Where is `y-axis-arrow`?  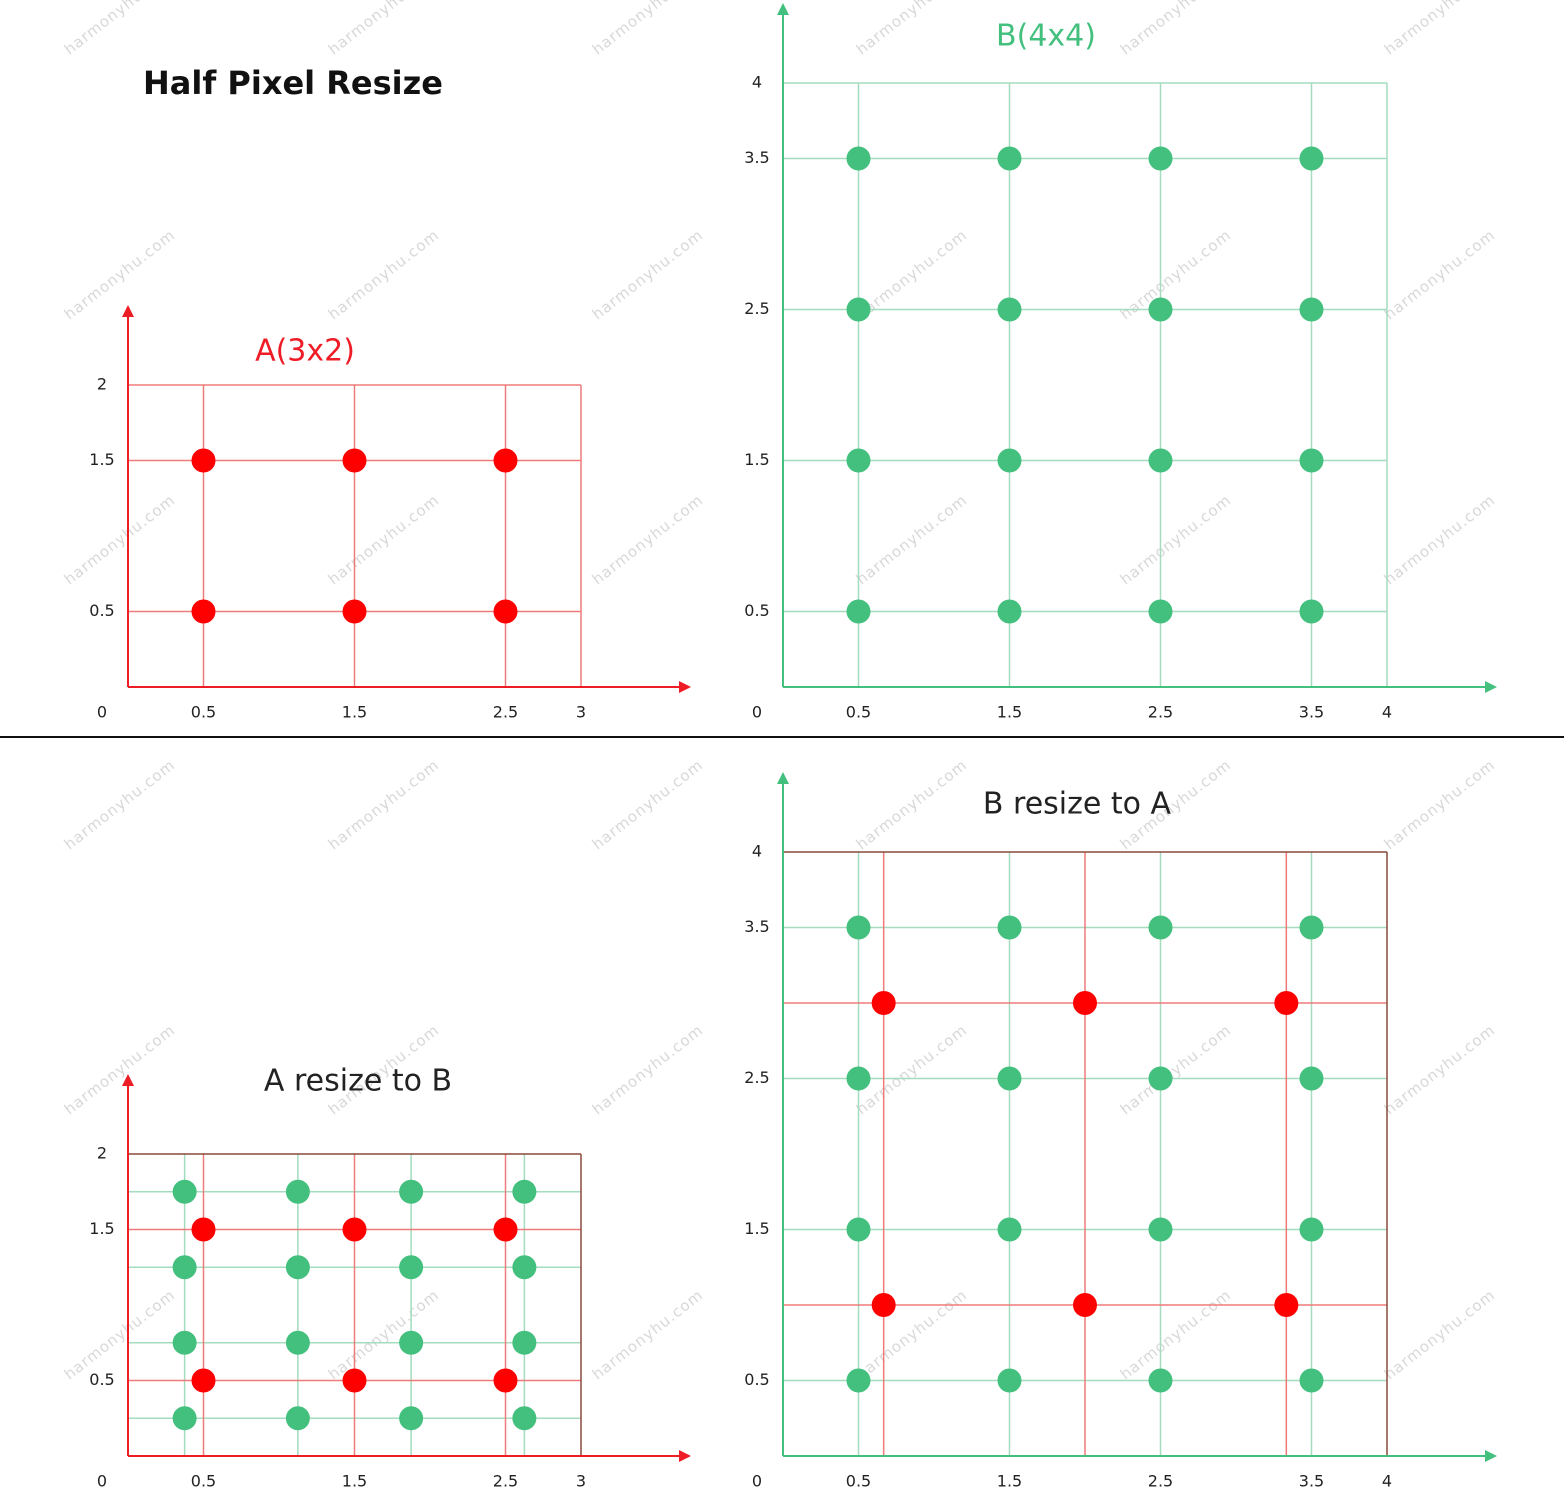 y-axis-arrow is located at coordinates (783, 9).